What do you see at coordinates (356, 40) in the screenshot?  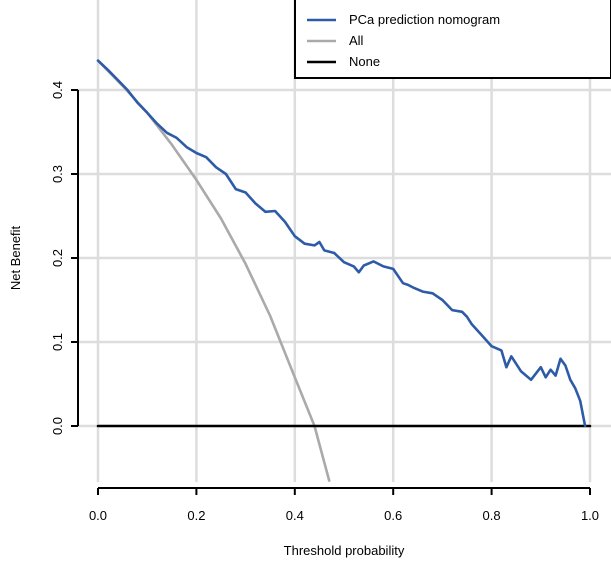 I see `legend-label-all: All` at bounding box center [356, 40].